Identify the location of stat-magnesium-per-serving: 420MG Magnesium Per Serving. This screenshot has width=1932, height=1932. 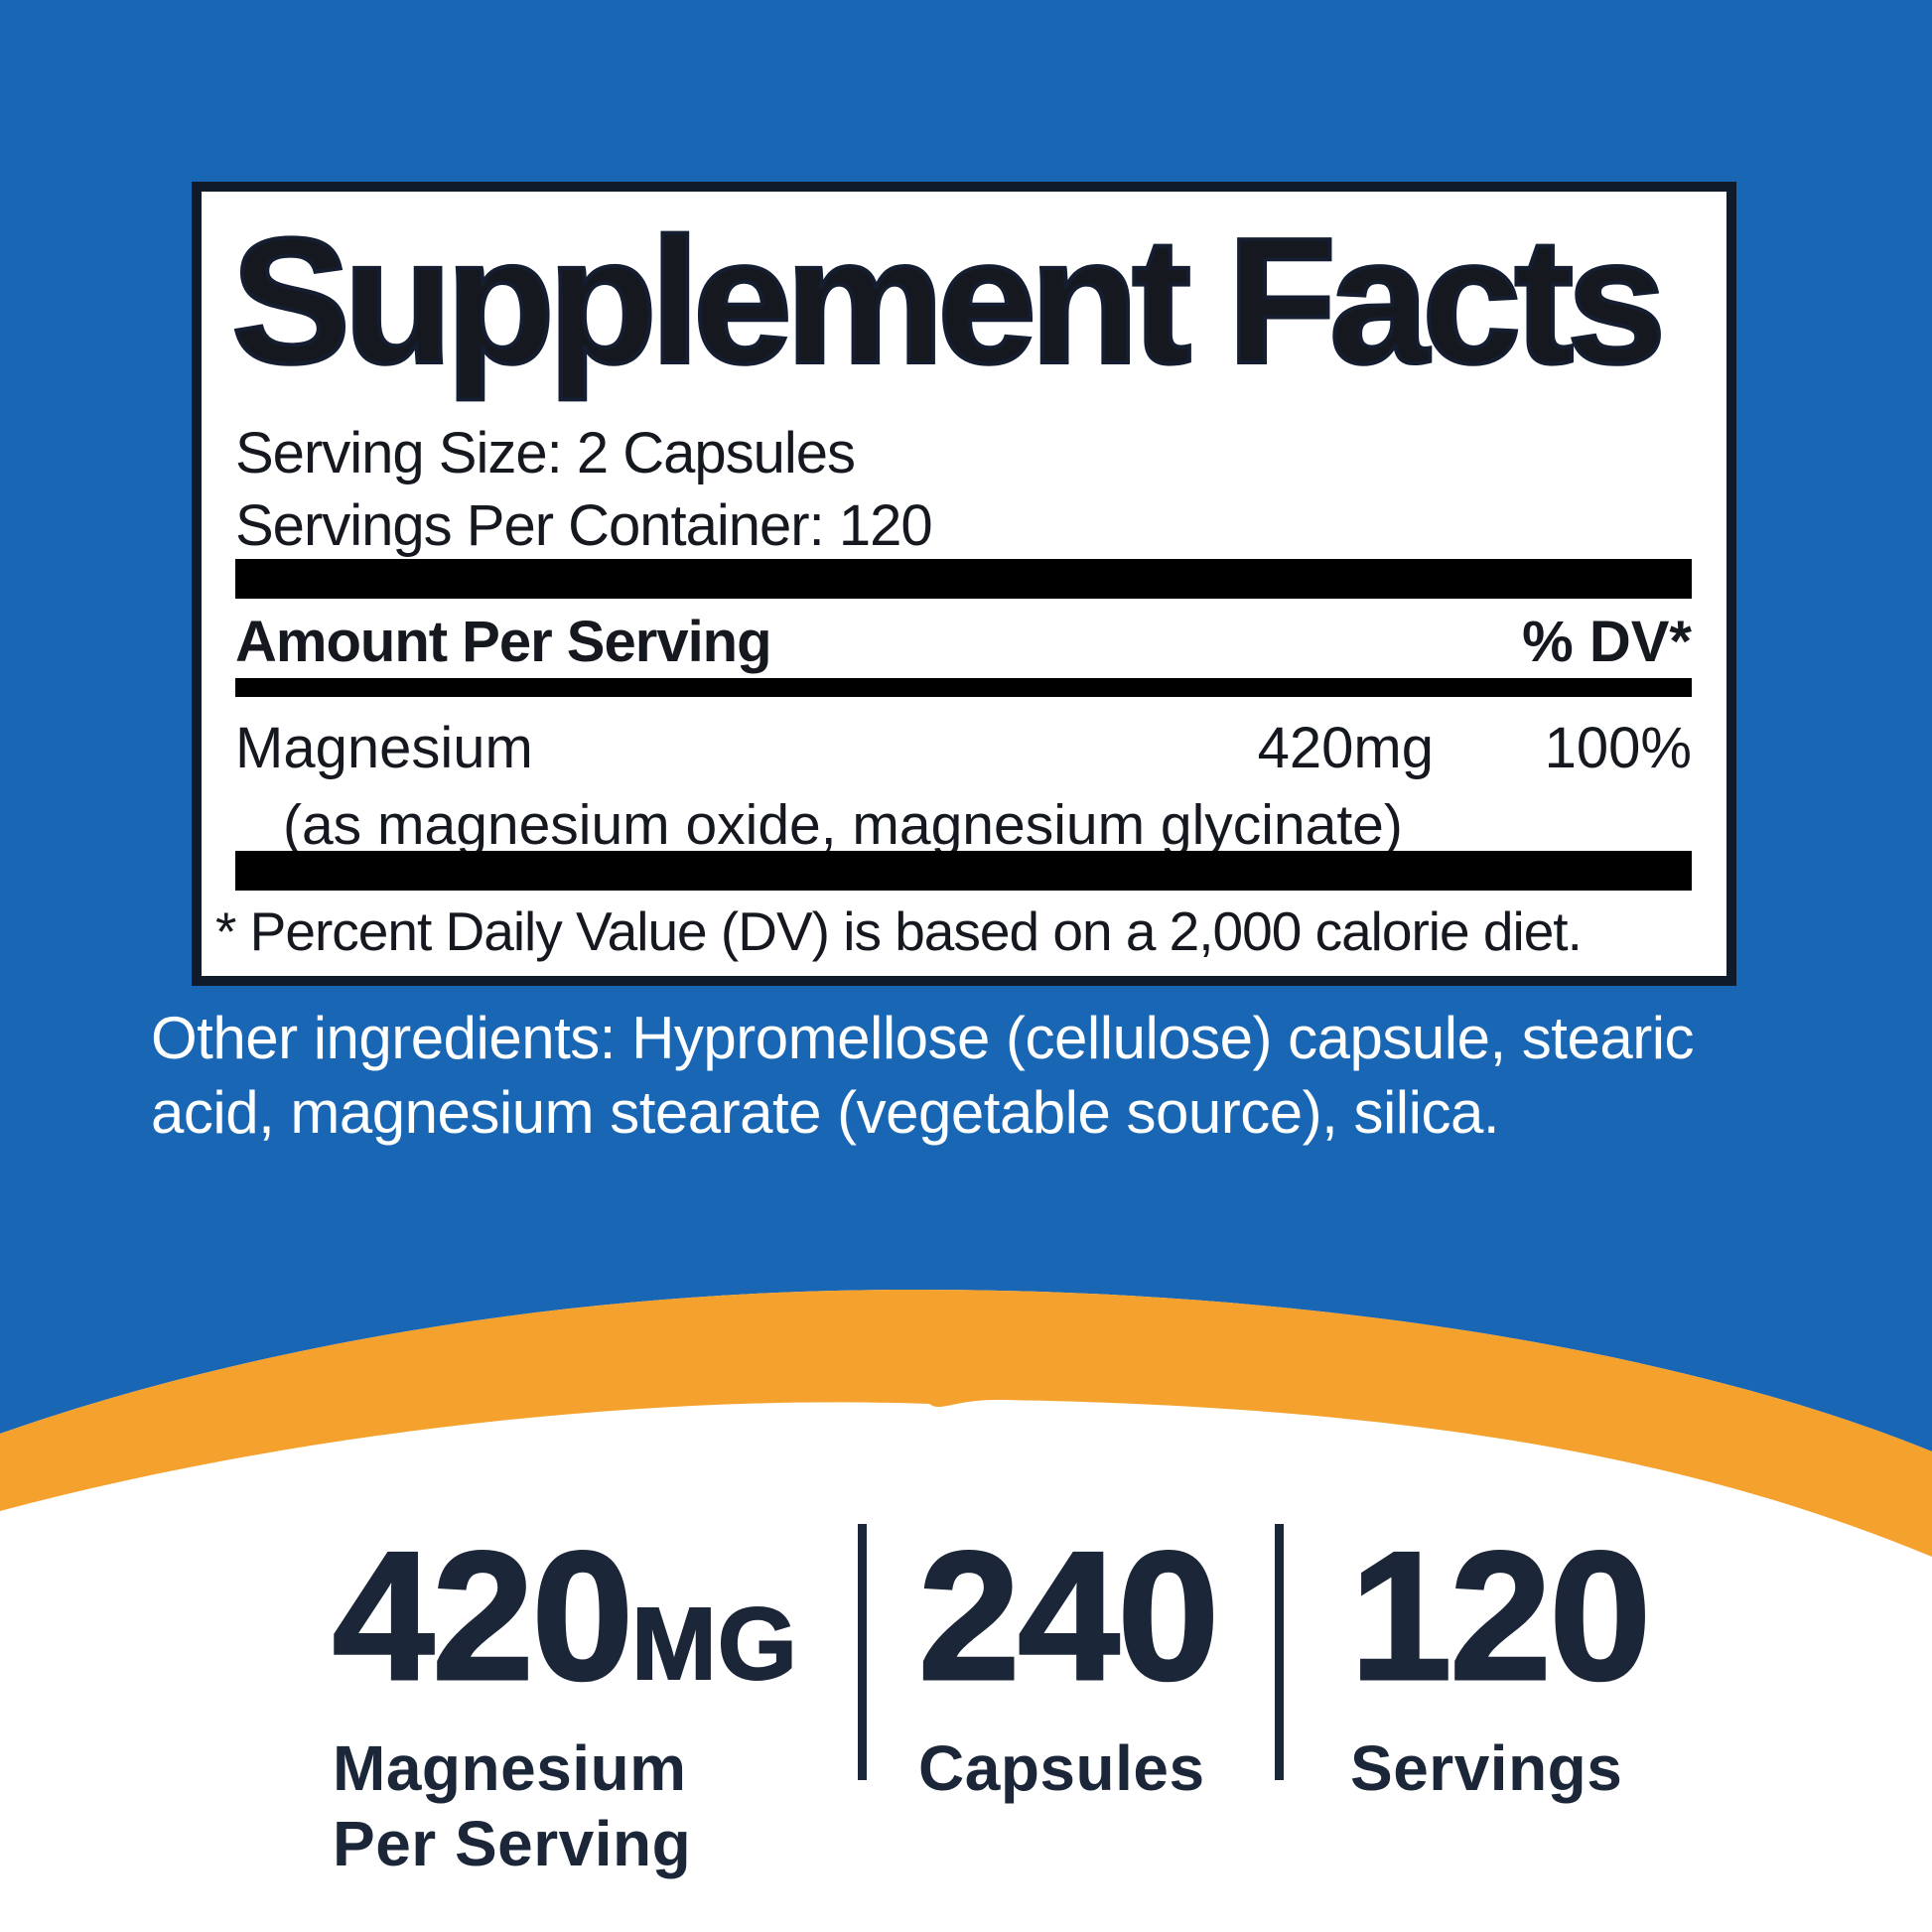
(565, 1702).